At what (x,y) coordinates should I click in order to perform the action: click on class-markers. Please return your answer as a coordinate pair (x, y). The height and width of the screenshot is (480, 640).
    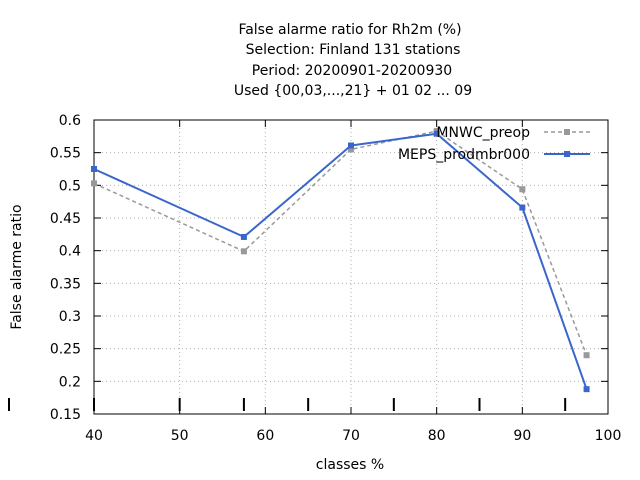
    Looking at the image, I should click on (287, 404).